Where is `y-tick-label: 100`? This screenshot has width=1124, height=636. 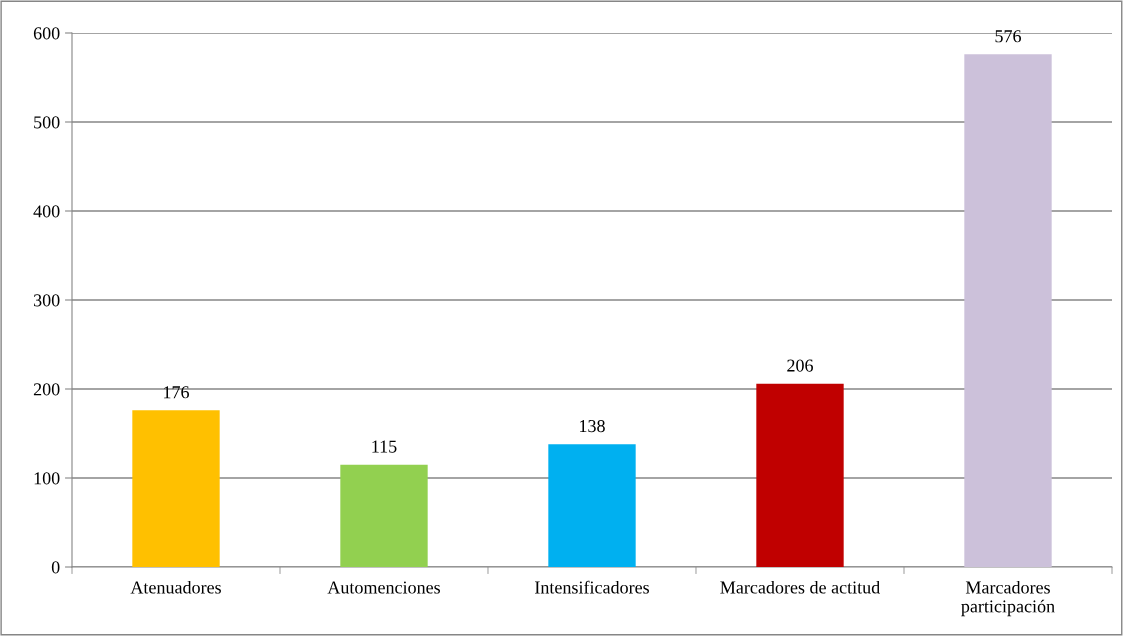 y-tick-label: 100 is located at coordinates (47, 478).